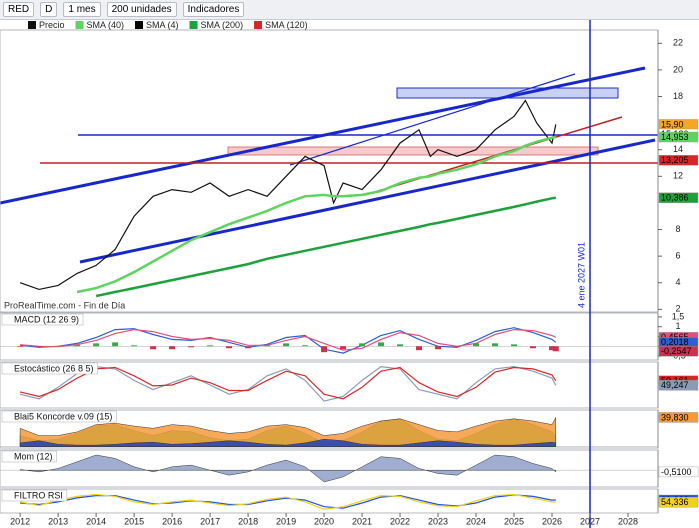  Describe the element at coordinates (106, 25) in the screenshot. I see `legend-label: SMA (40)` at that location.